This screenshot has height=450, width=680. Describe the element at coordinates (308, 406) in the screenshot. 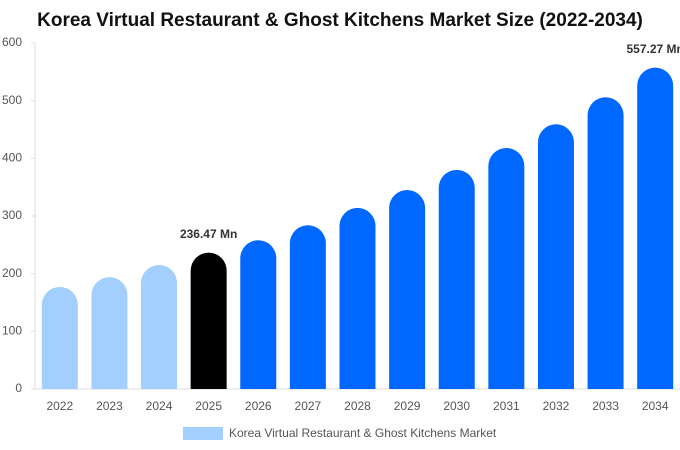

I see `x-tick-label: 2027` at that location.